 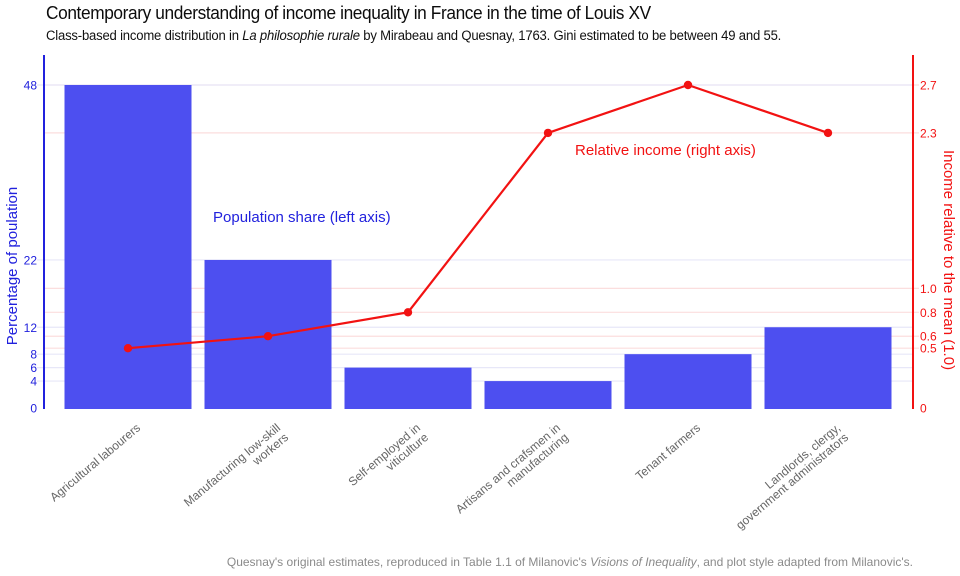 What do you see at coordinates (33, 355) in the screenshot?
I see `left-tick-label: 8` at bounding box center [33, 355].